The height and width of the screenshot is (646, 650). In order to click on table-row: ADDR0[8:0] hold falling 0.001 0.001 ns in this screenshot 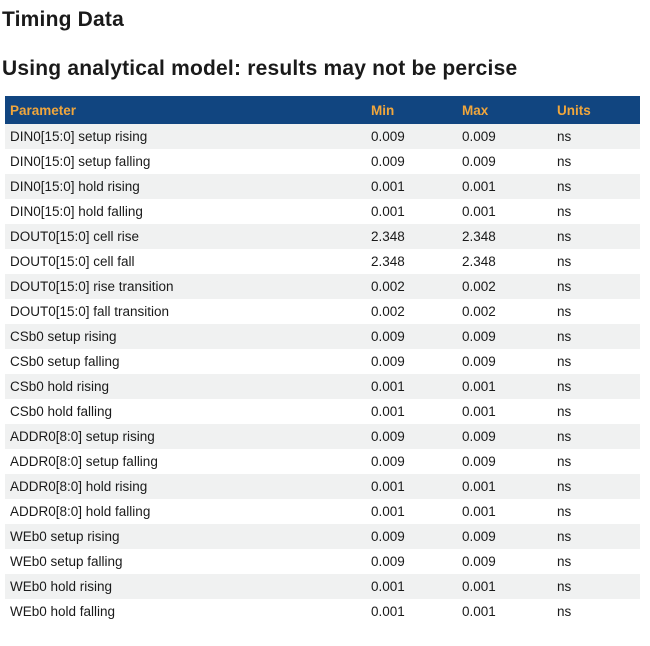, I will do `click(322, 511)`.